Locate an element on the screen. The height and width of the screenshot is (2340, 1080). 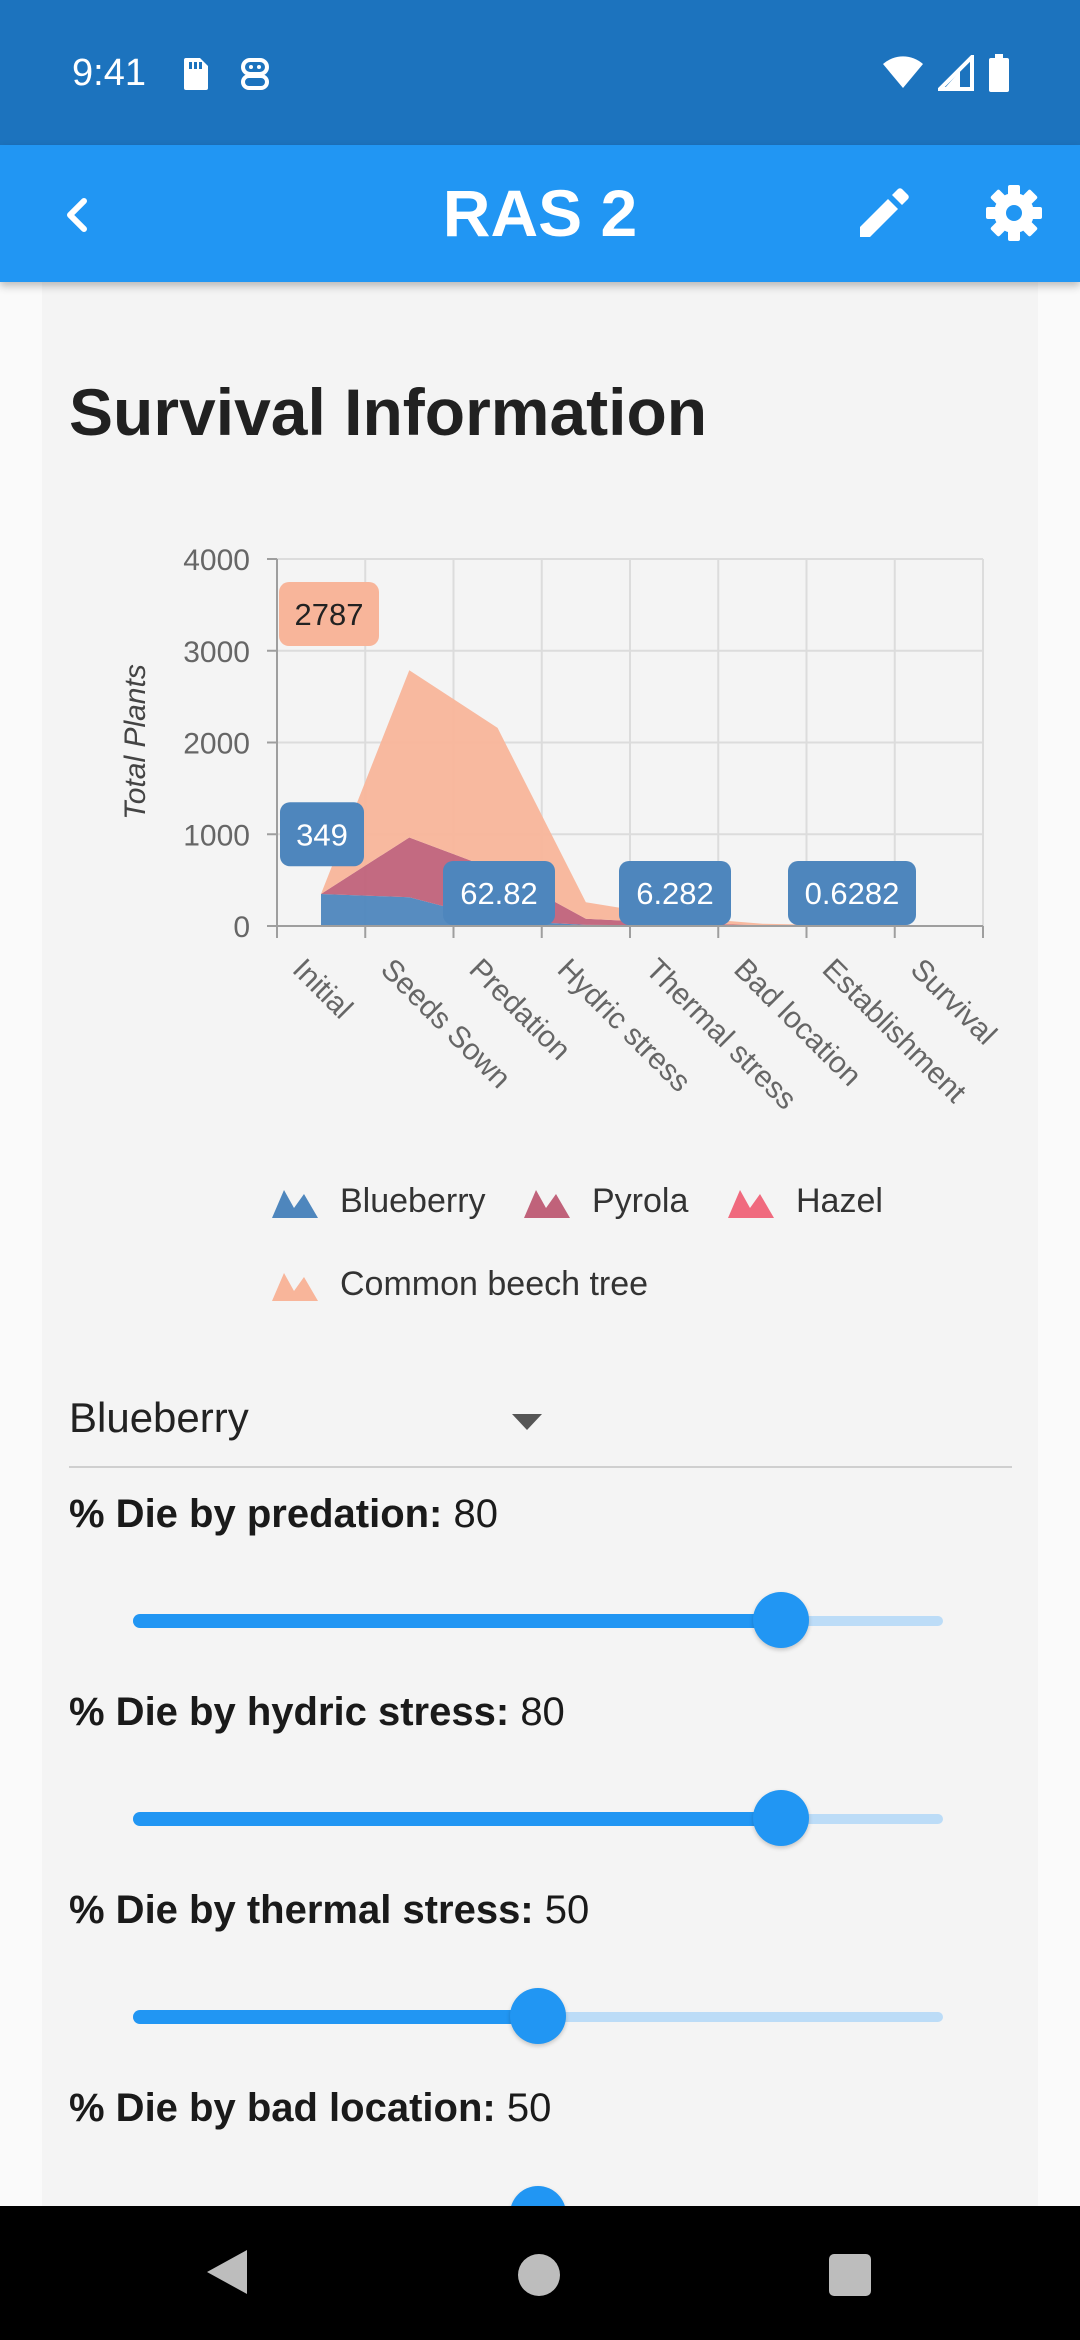
param-hydric-stress: % Die by hydric stress: 80 is located at coordinates (317, 1712).